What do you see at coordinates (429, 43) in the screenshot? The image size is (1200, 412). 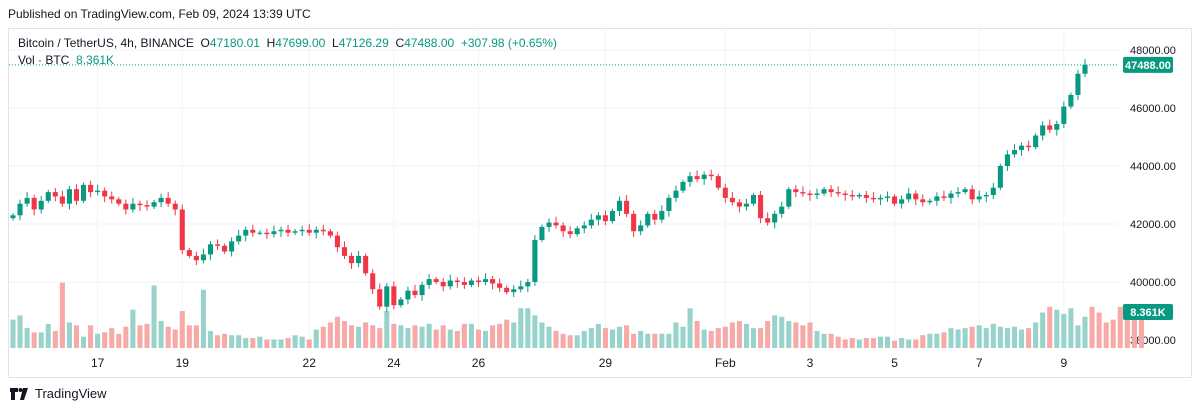 I see `legend-close: 47488.00` at bounding box center [429, 43].